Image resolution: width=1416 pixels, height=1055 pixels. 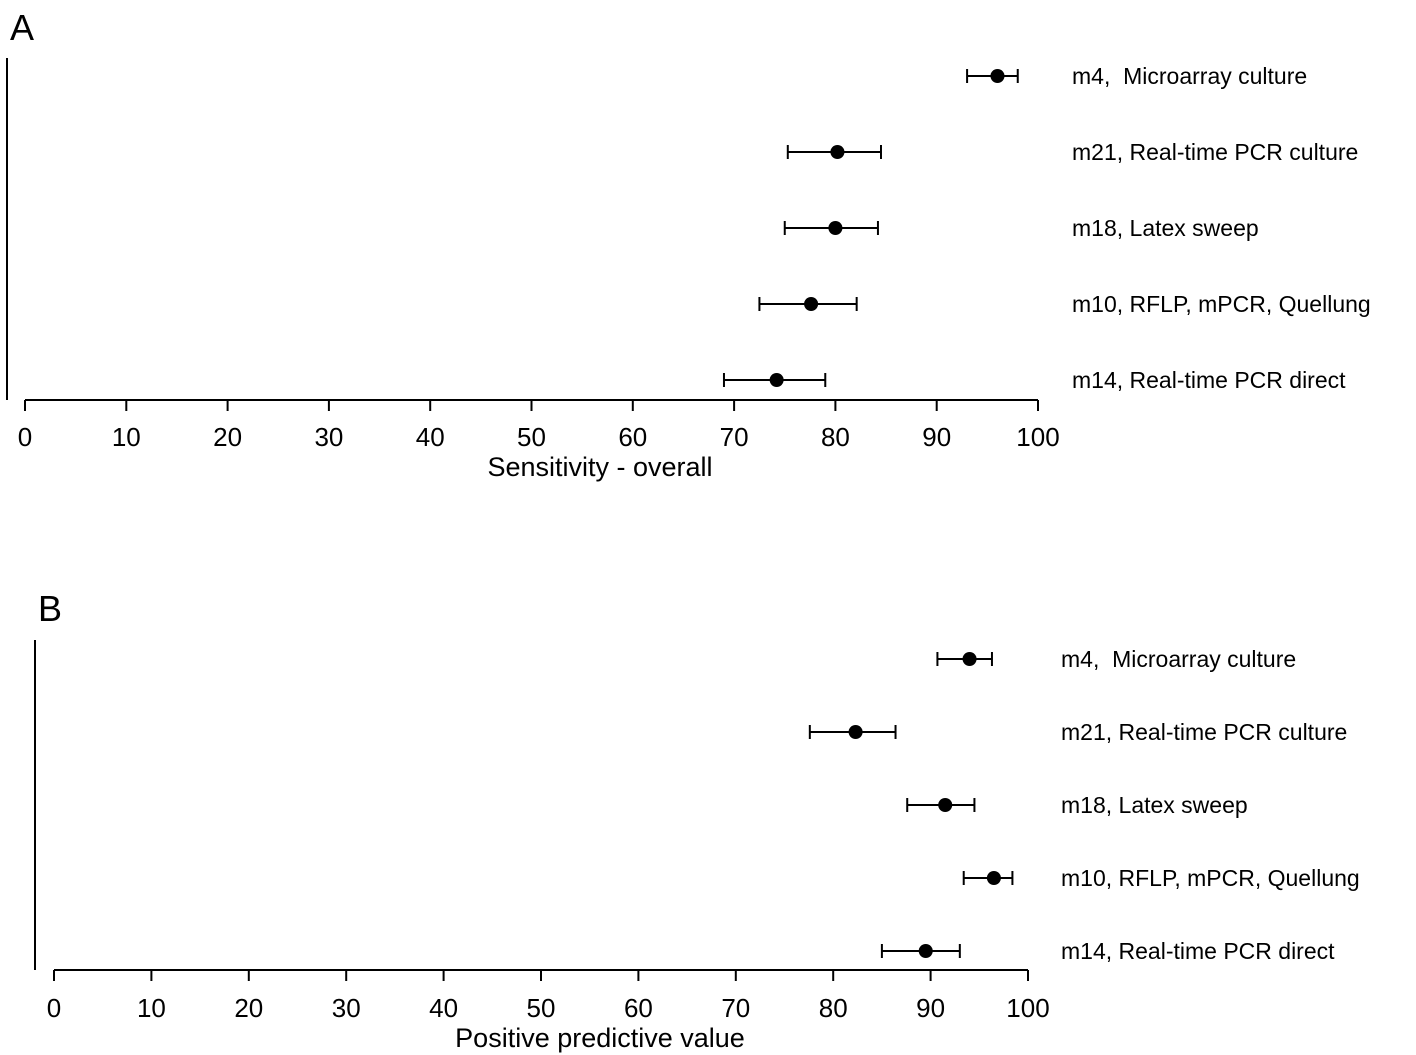 What do you see at coordinates (599, 467) in the screenshot?
I see `x-axis-title: Sensitivity - overall` at bounding box center [599, 467].